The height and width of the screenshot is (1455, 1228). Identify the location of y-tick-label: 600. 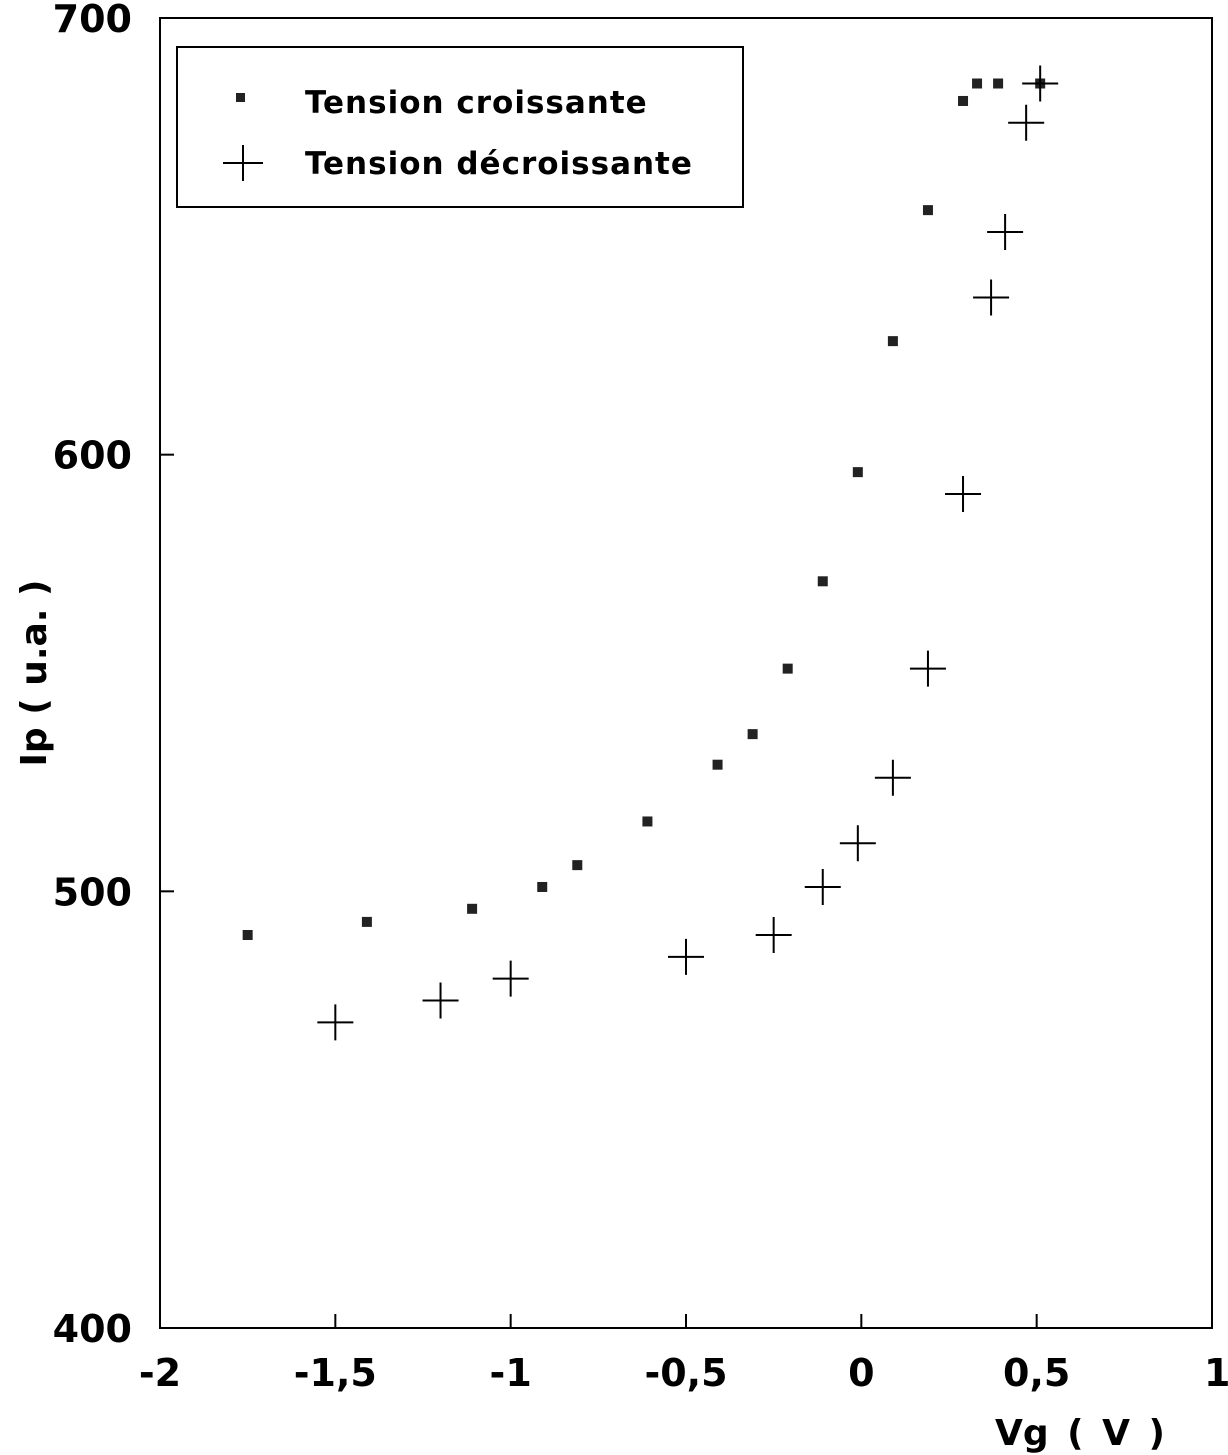
(92, 456).